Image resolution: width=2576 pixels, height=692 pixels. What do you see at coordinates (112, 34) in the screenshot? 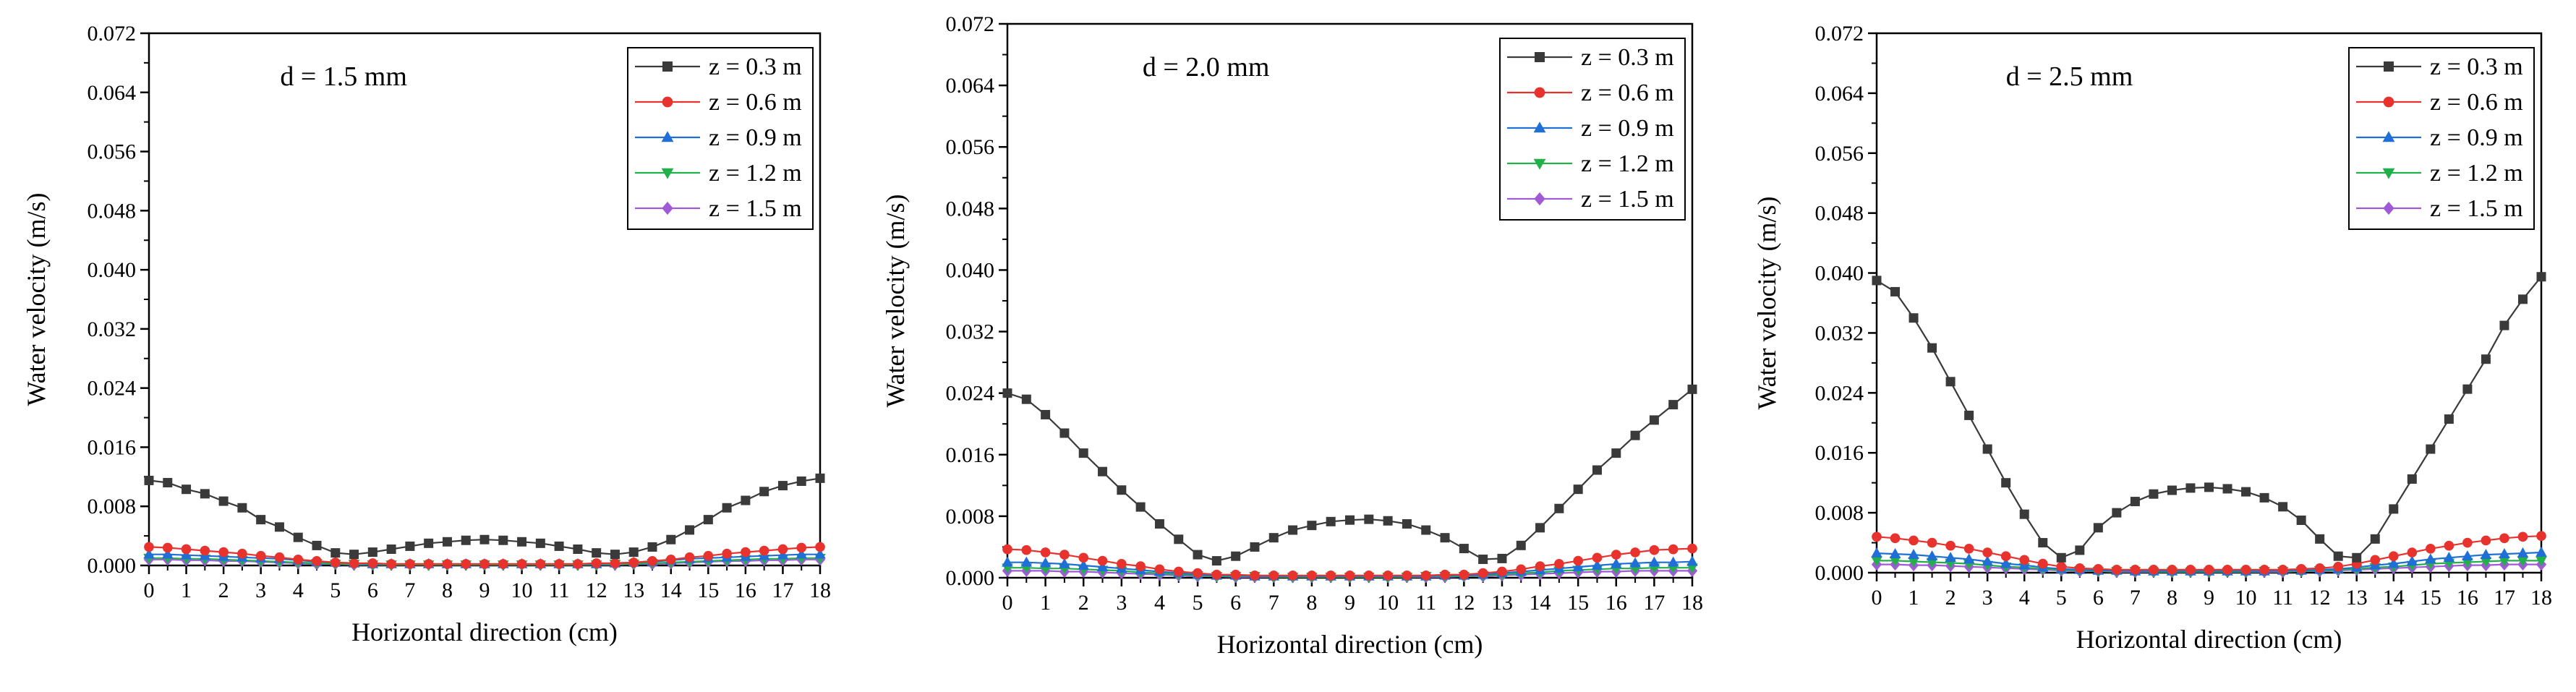
I see `y-tick-label: 0.072` at bounding box center [112, 34].